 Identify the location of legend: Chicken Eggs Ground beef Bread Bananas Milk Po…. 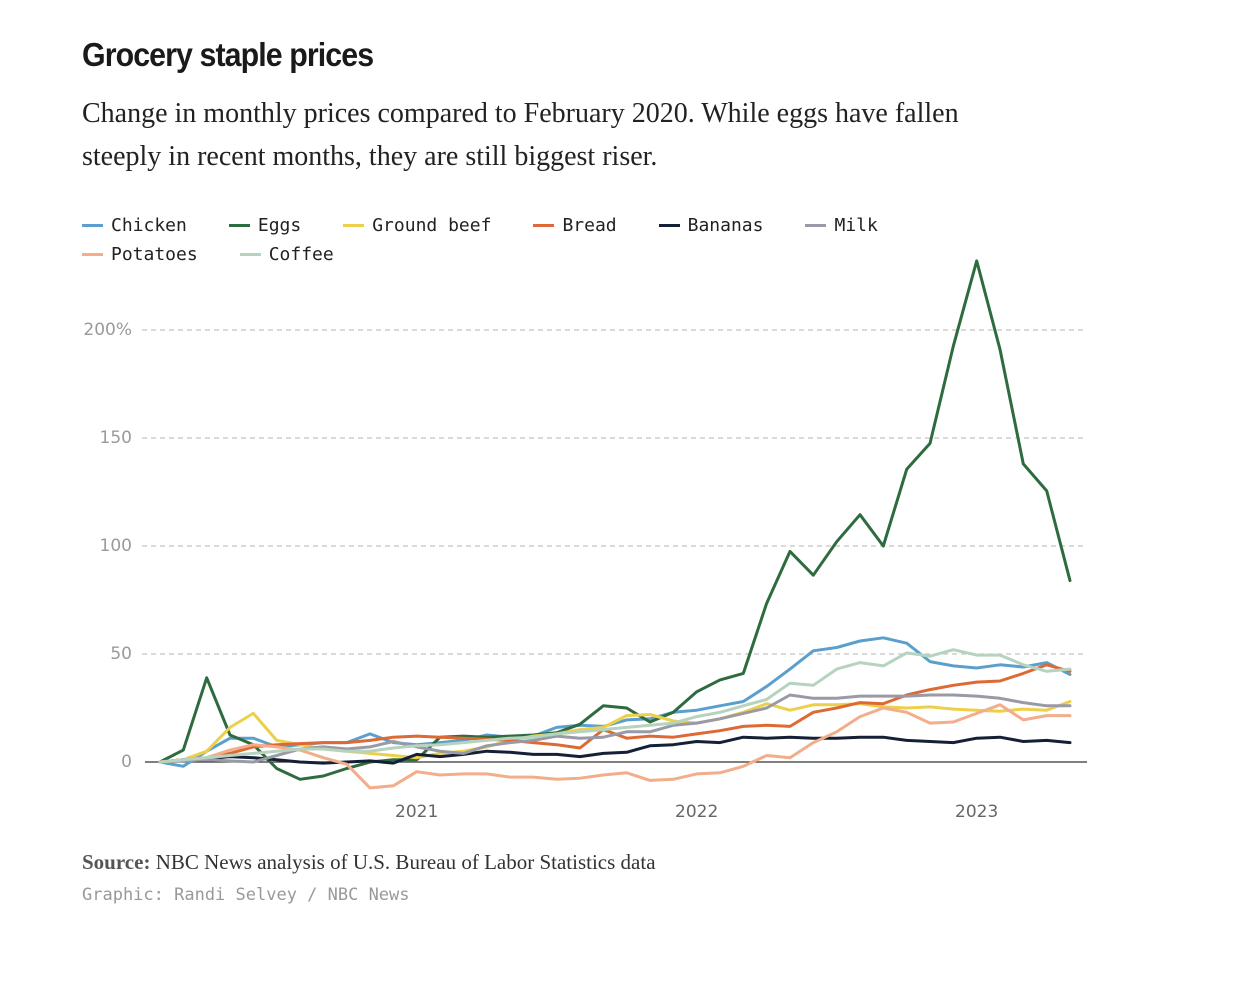
(532, 239).